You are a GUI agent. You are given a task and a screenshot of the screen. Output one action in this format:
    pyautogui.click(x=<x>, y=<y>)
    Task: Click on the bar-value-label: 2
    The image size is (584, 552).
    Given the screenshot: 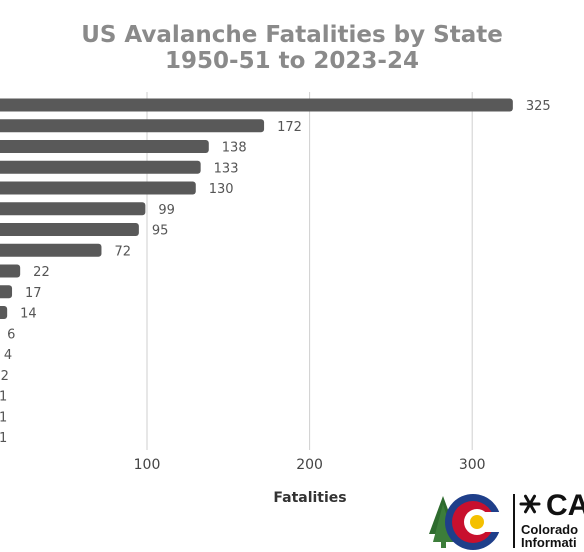 What is the action you would take?
    pyautogui.click(x=5, y=376)
    